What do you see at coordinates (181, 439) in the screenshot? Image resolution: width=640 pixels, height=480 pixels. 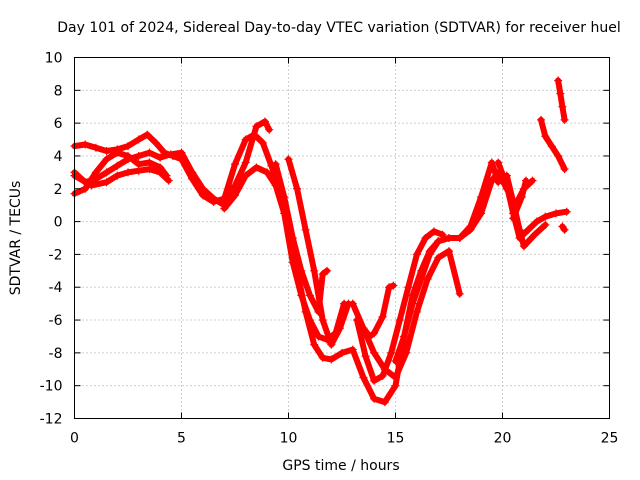 I see `x-tick-label: 5` at bounding box center [181, 439].